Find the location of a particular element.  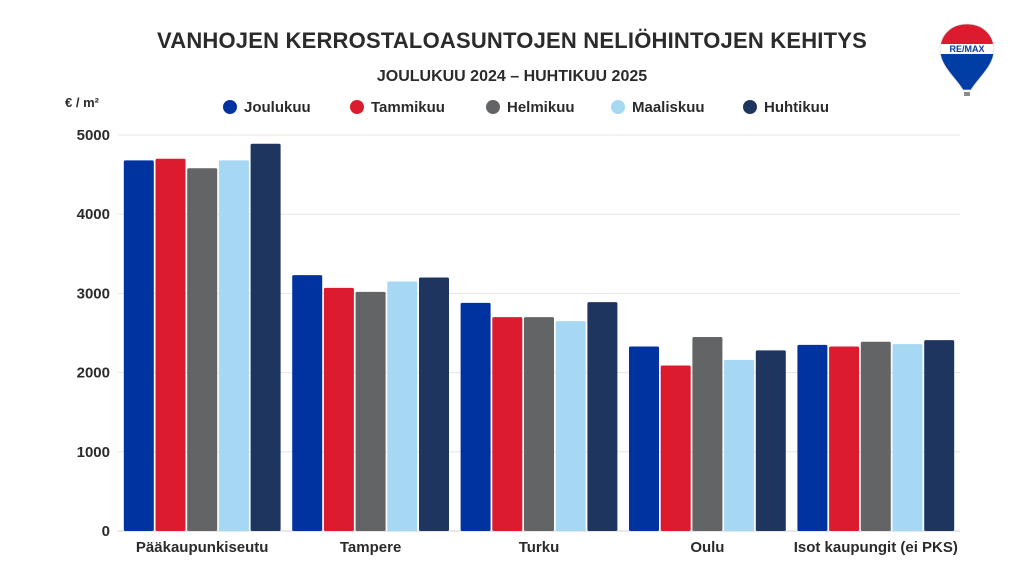

category-label: Pääkaupunkiseutu is located at coordinates (202, 547).